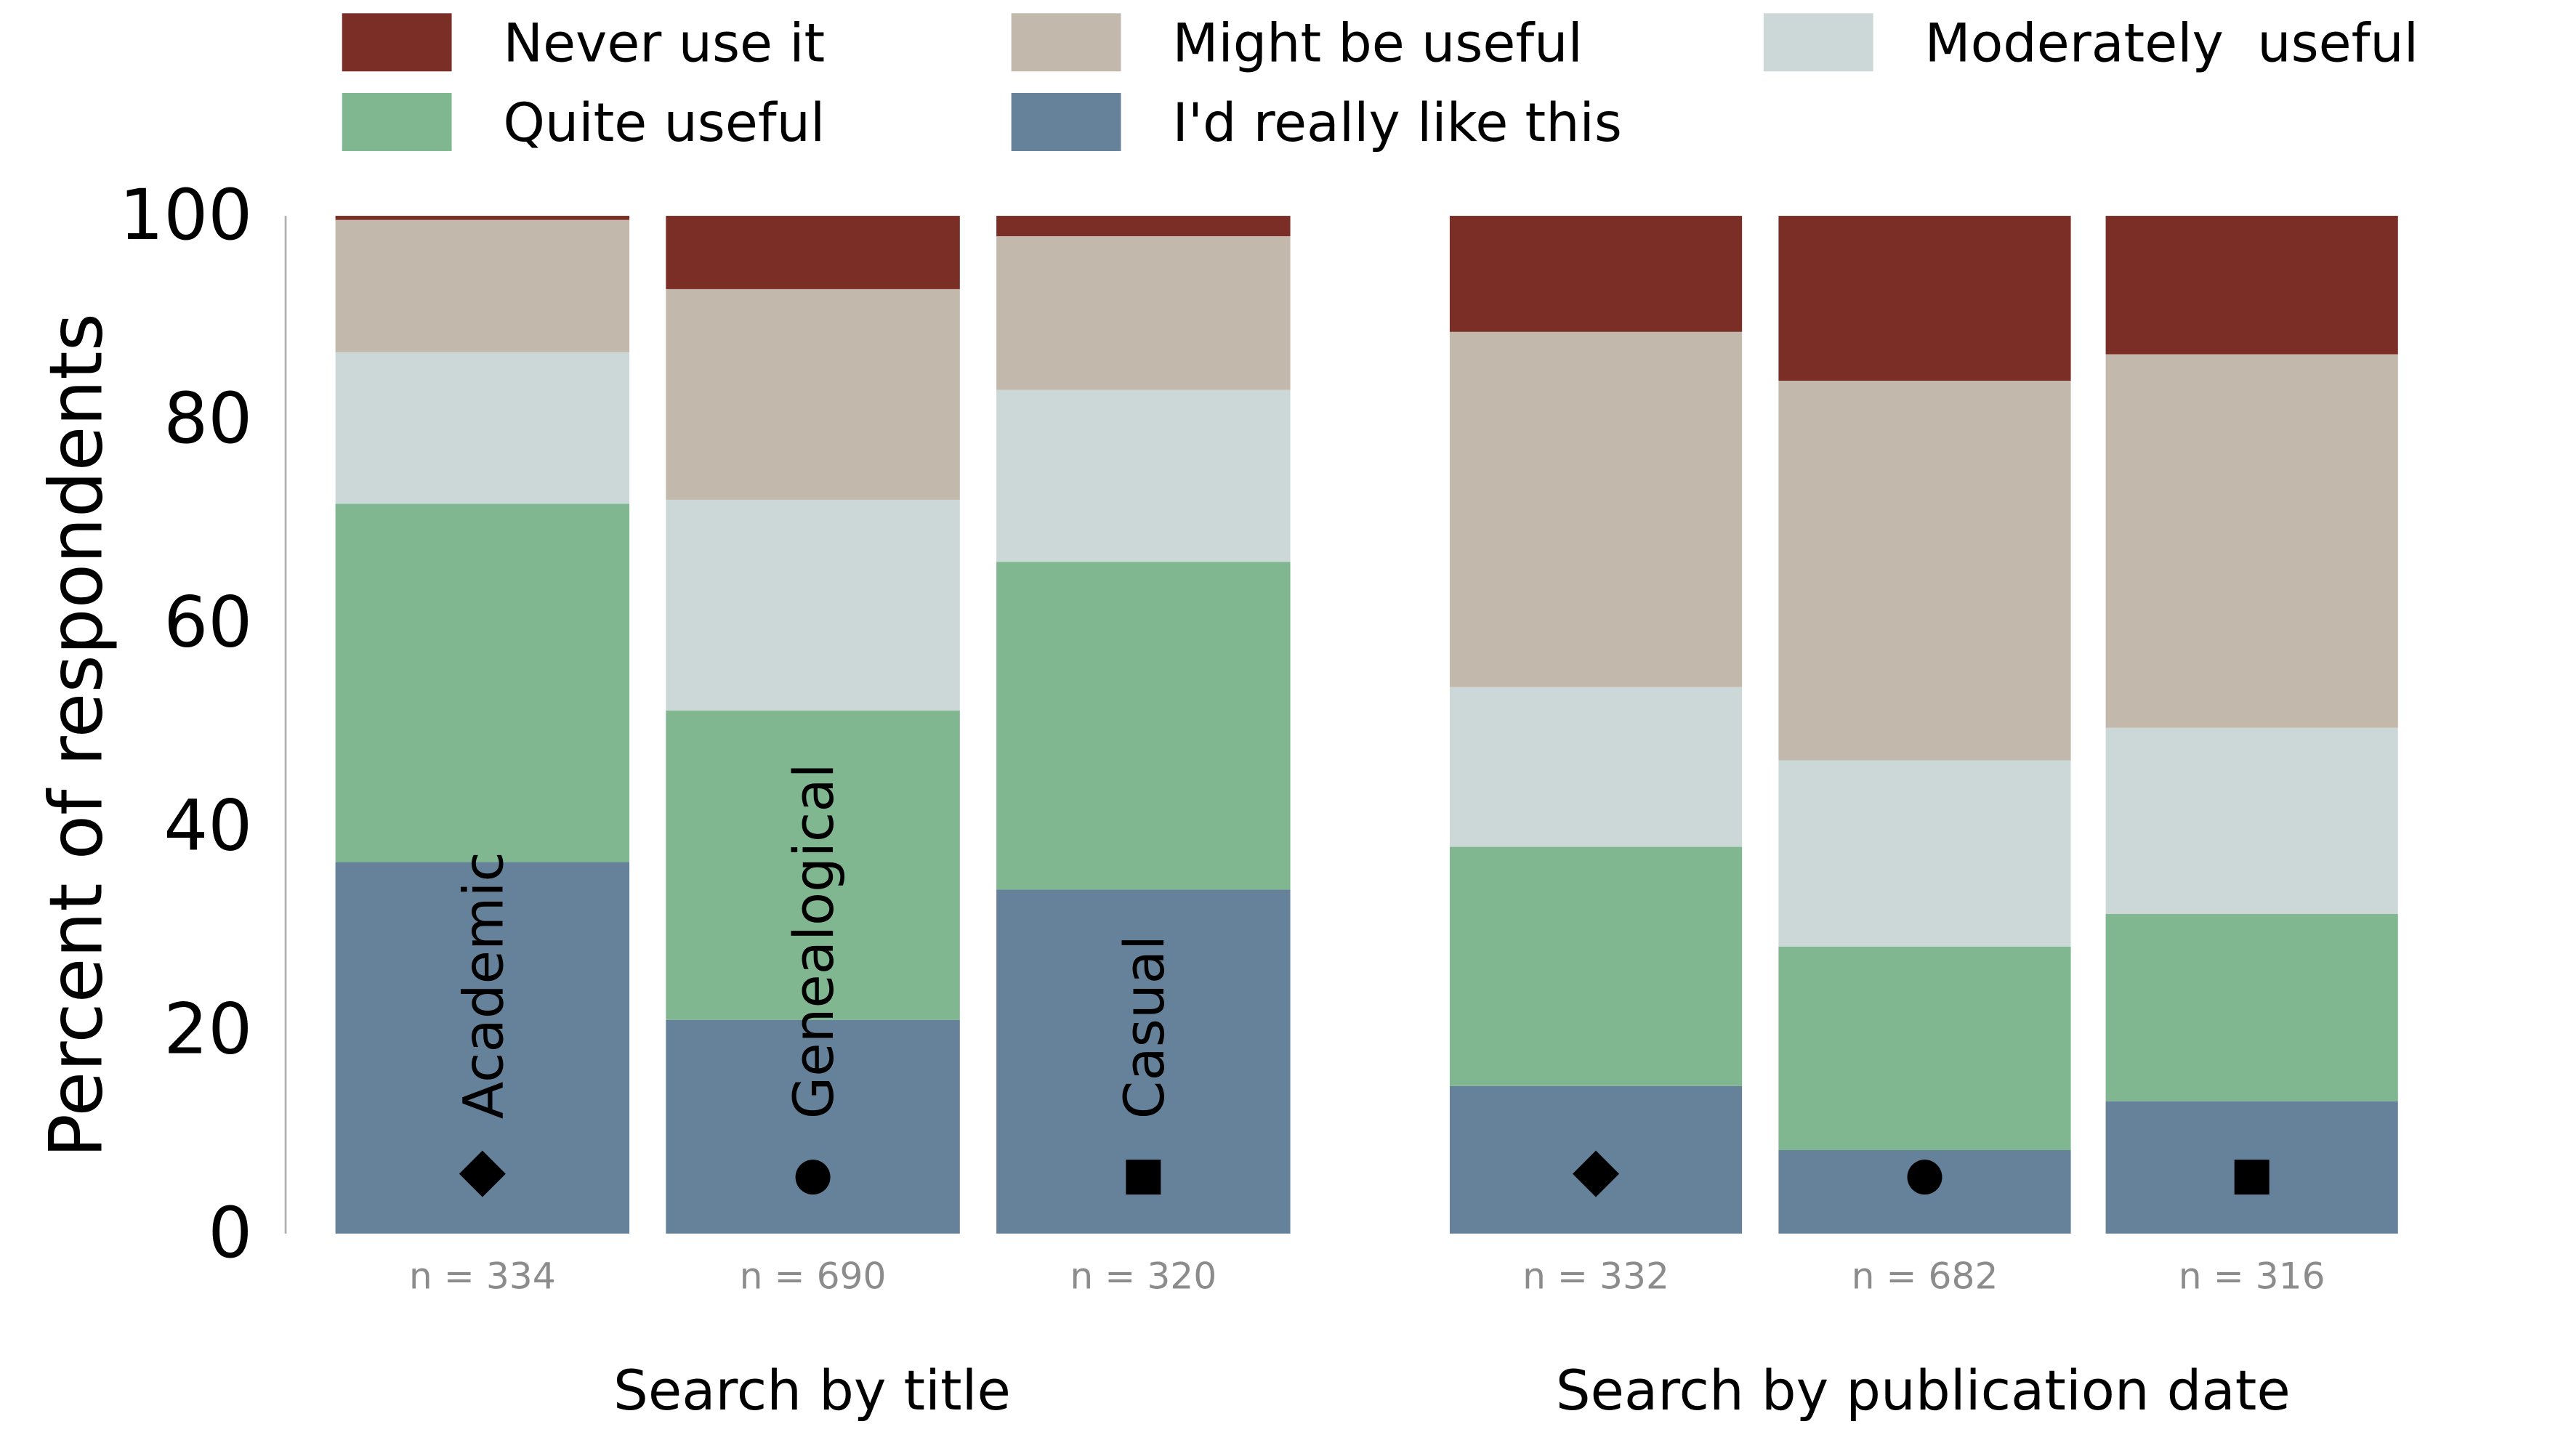 The width and height of the screenshot is (2574, 1456). Describe the element at coordinates (482, 1275) in the screenshot. I see `sample-size-label: n = 334` at that location.